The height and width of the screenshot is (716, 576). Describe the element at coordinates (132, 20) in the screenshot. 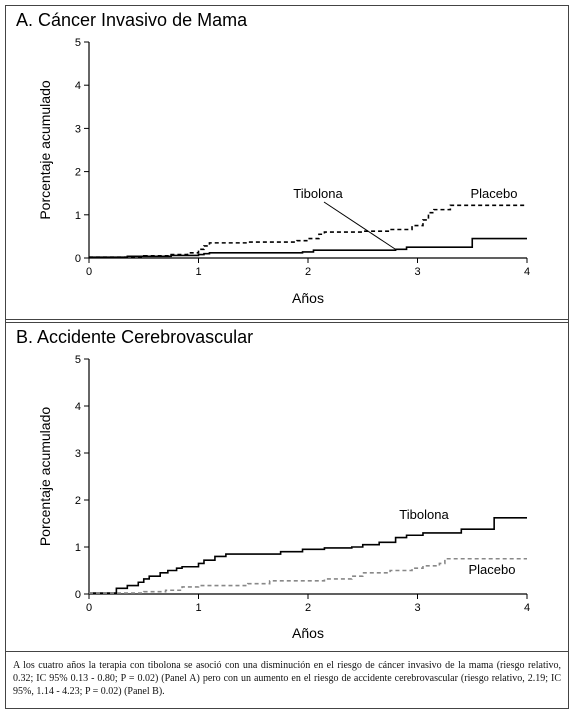

I see `panel-a-title: A. Cáncer Invasivo de Mama` at that location.